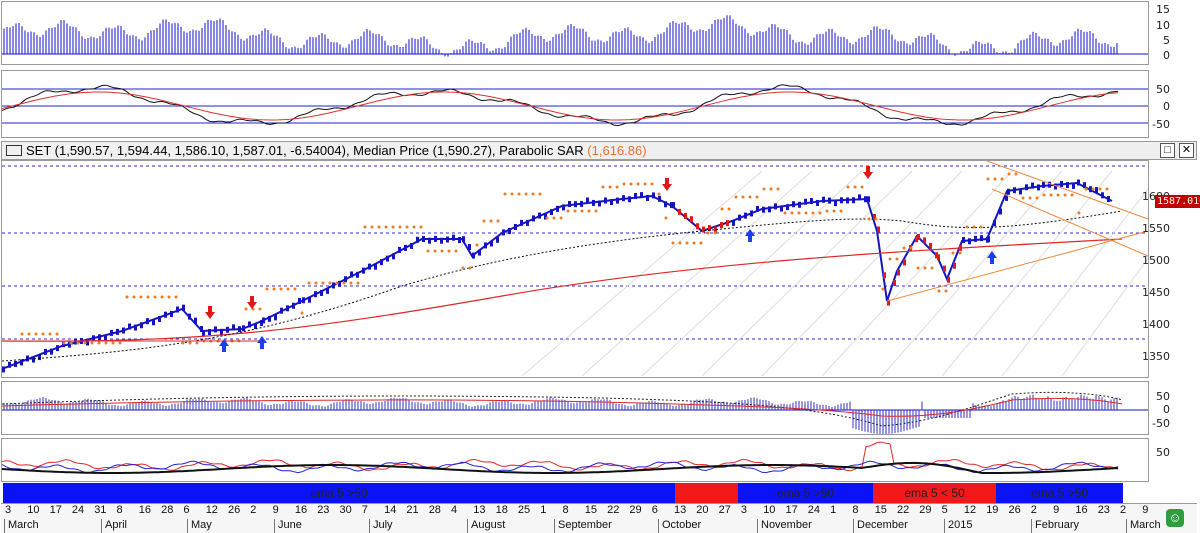  I want to click on month-tick: September, so click(583, 526).